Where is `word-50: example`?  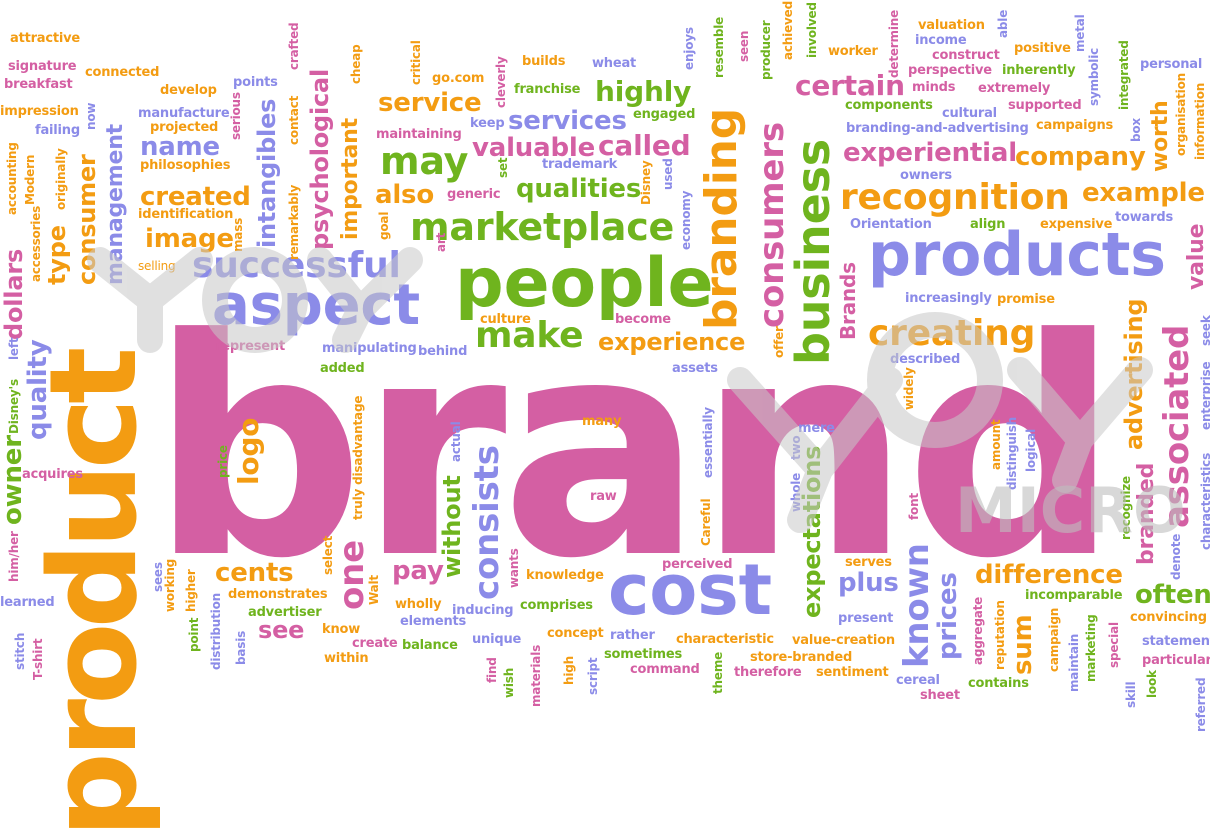
word-50: example is located at coordinates (1143, 193).